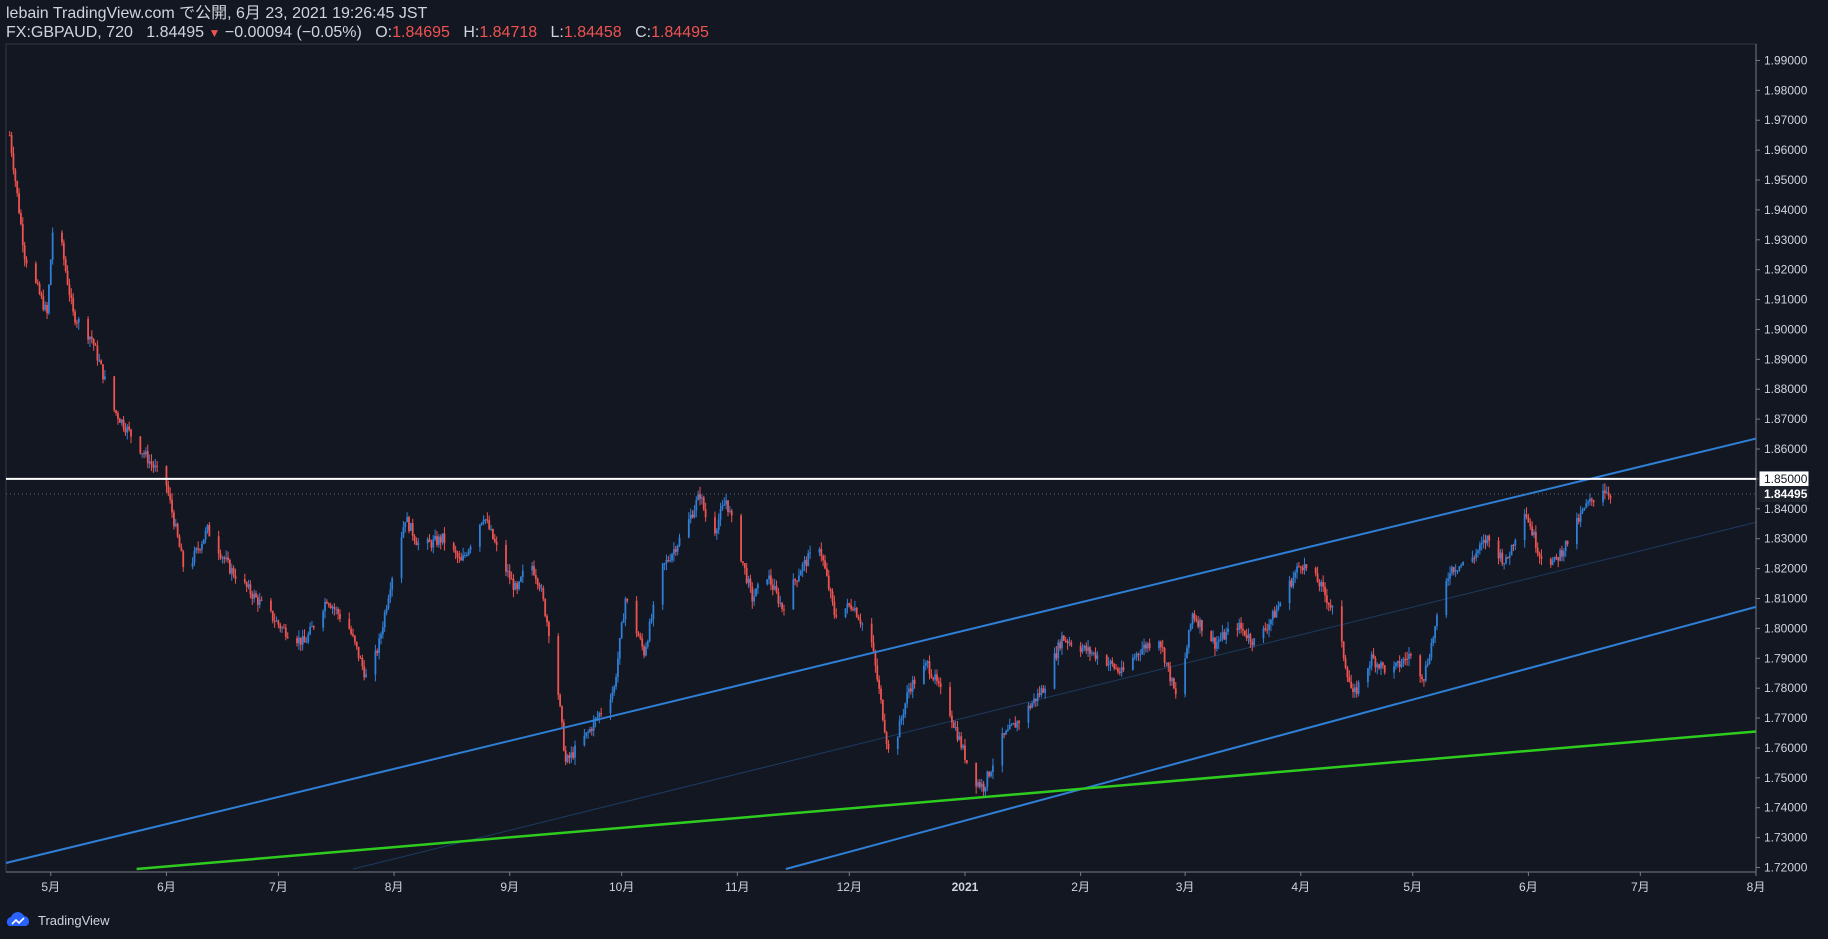 Image resolution: width=1828 pixels, height=939 pixels. I want to click on price-tick-label: 1.72000, so click(1786, 868).